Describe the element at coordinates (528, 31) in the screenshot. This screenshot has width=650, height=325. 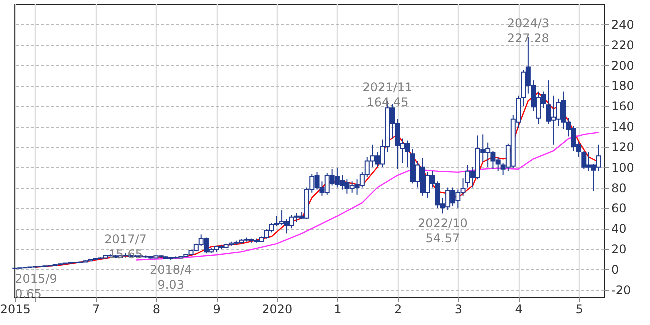
I see `annotation: 2024/3 227.28` at that location.